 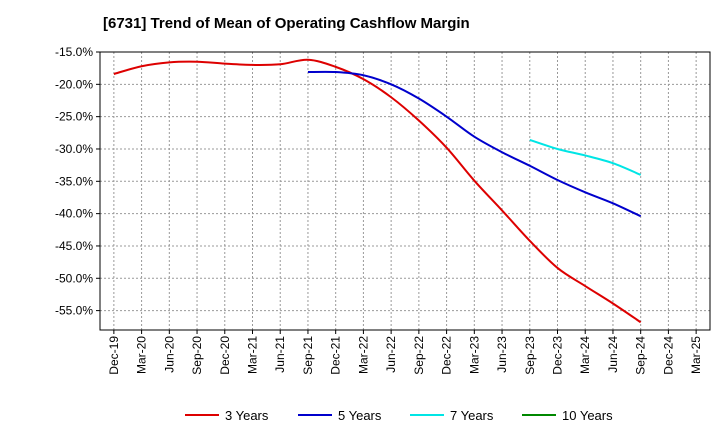 I want to click on x-tick-label: Sep-22, so click(x=419, y=355).